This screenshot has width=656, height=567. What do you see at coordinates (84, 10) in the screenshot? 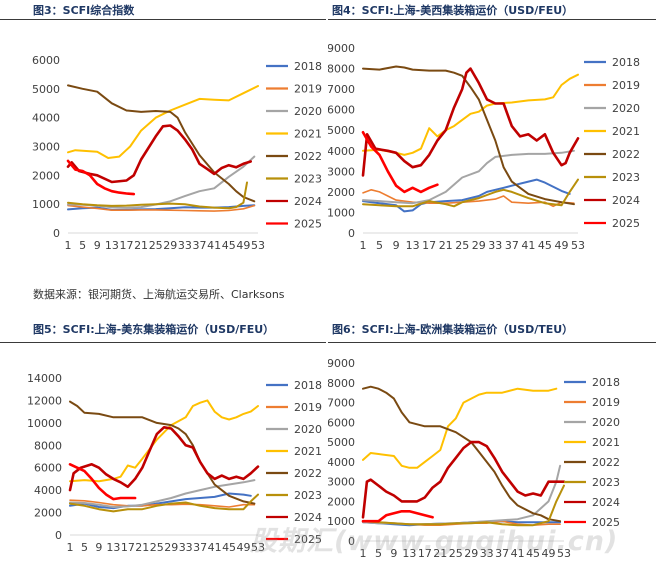
I see `chart-1-title: 图3：SCFI综合指数` at bounding box center [84, 10].